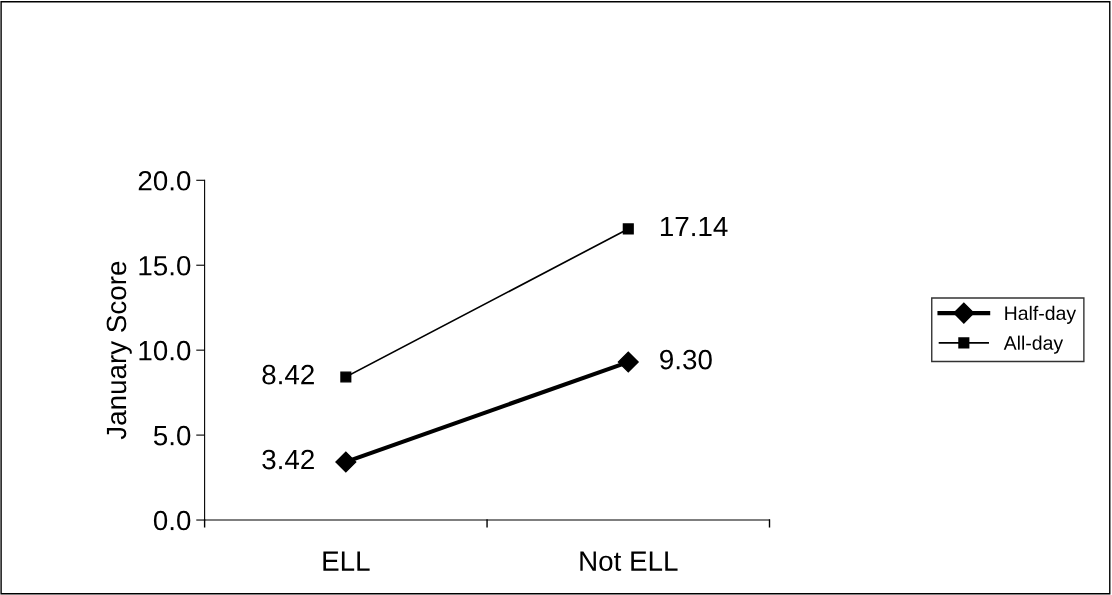 Image resolution: width=1112 pixels, height=595 pixels. What do you see at coordinates (165, 265) in the screenshot?
I see `y-tick-label: 15.0` at bounding box center [165, 265].